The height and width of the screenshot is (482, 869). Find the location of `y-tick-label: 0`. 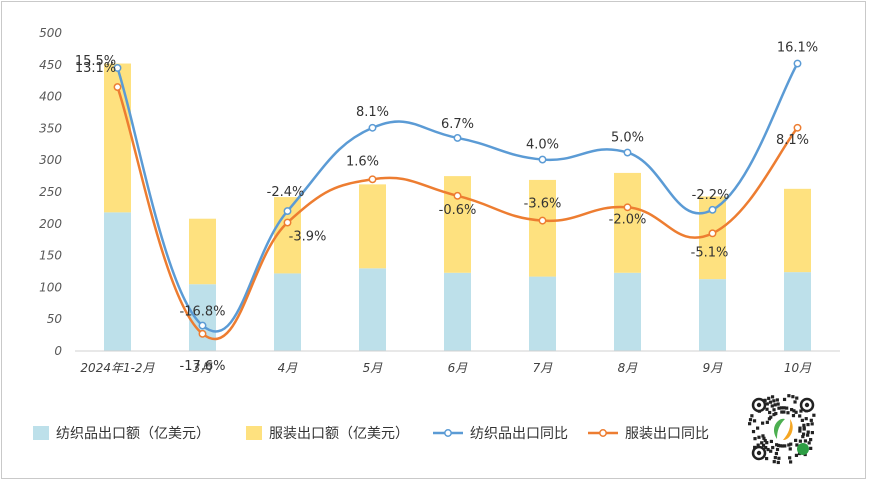

y-tick-label: 0 is located at coordinates (58, 351).